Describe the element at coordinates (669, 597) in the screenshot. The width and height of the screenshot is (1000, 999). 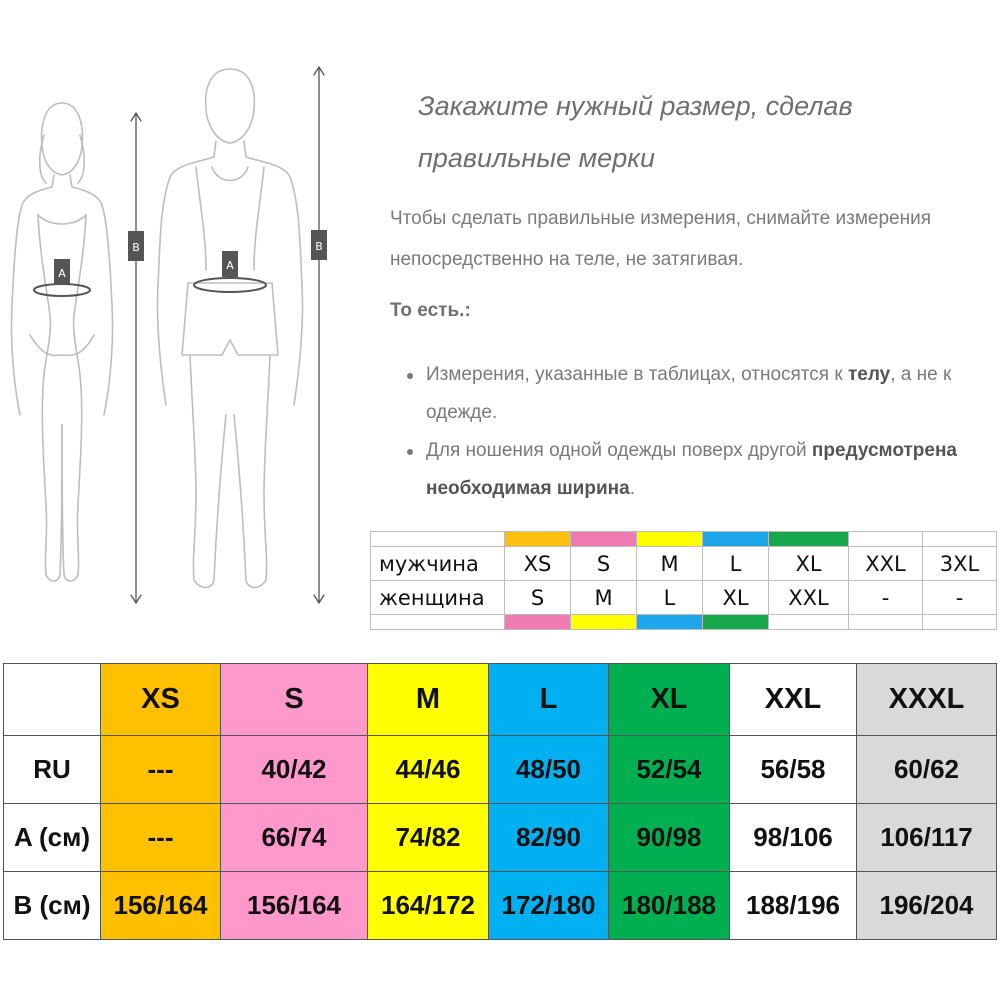
I see `women-size-cell: L` at that location.